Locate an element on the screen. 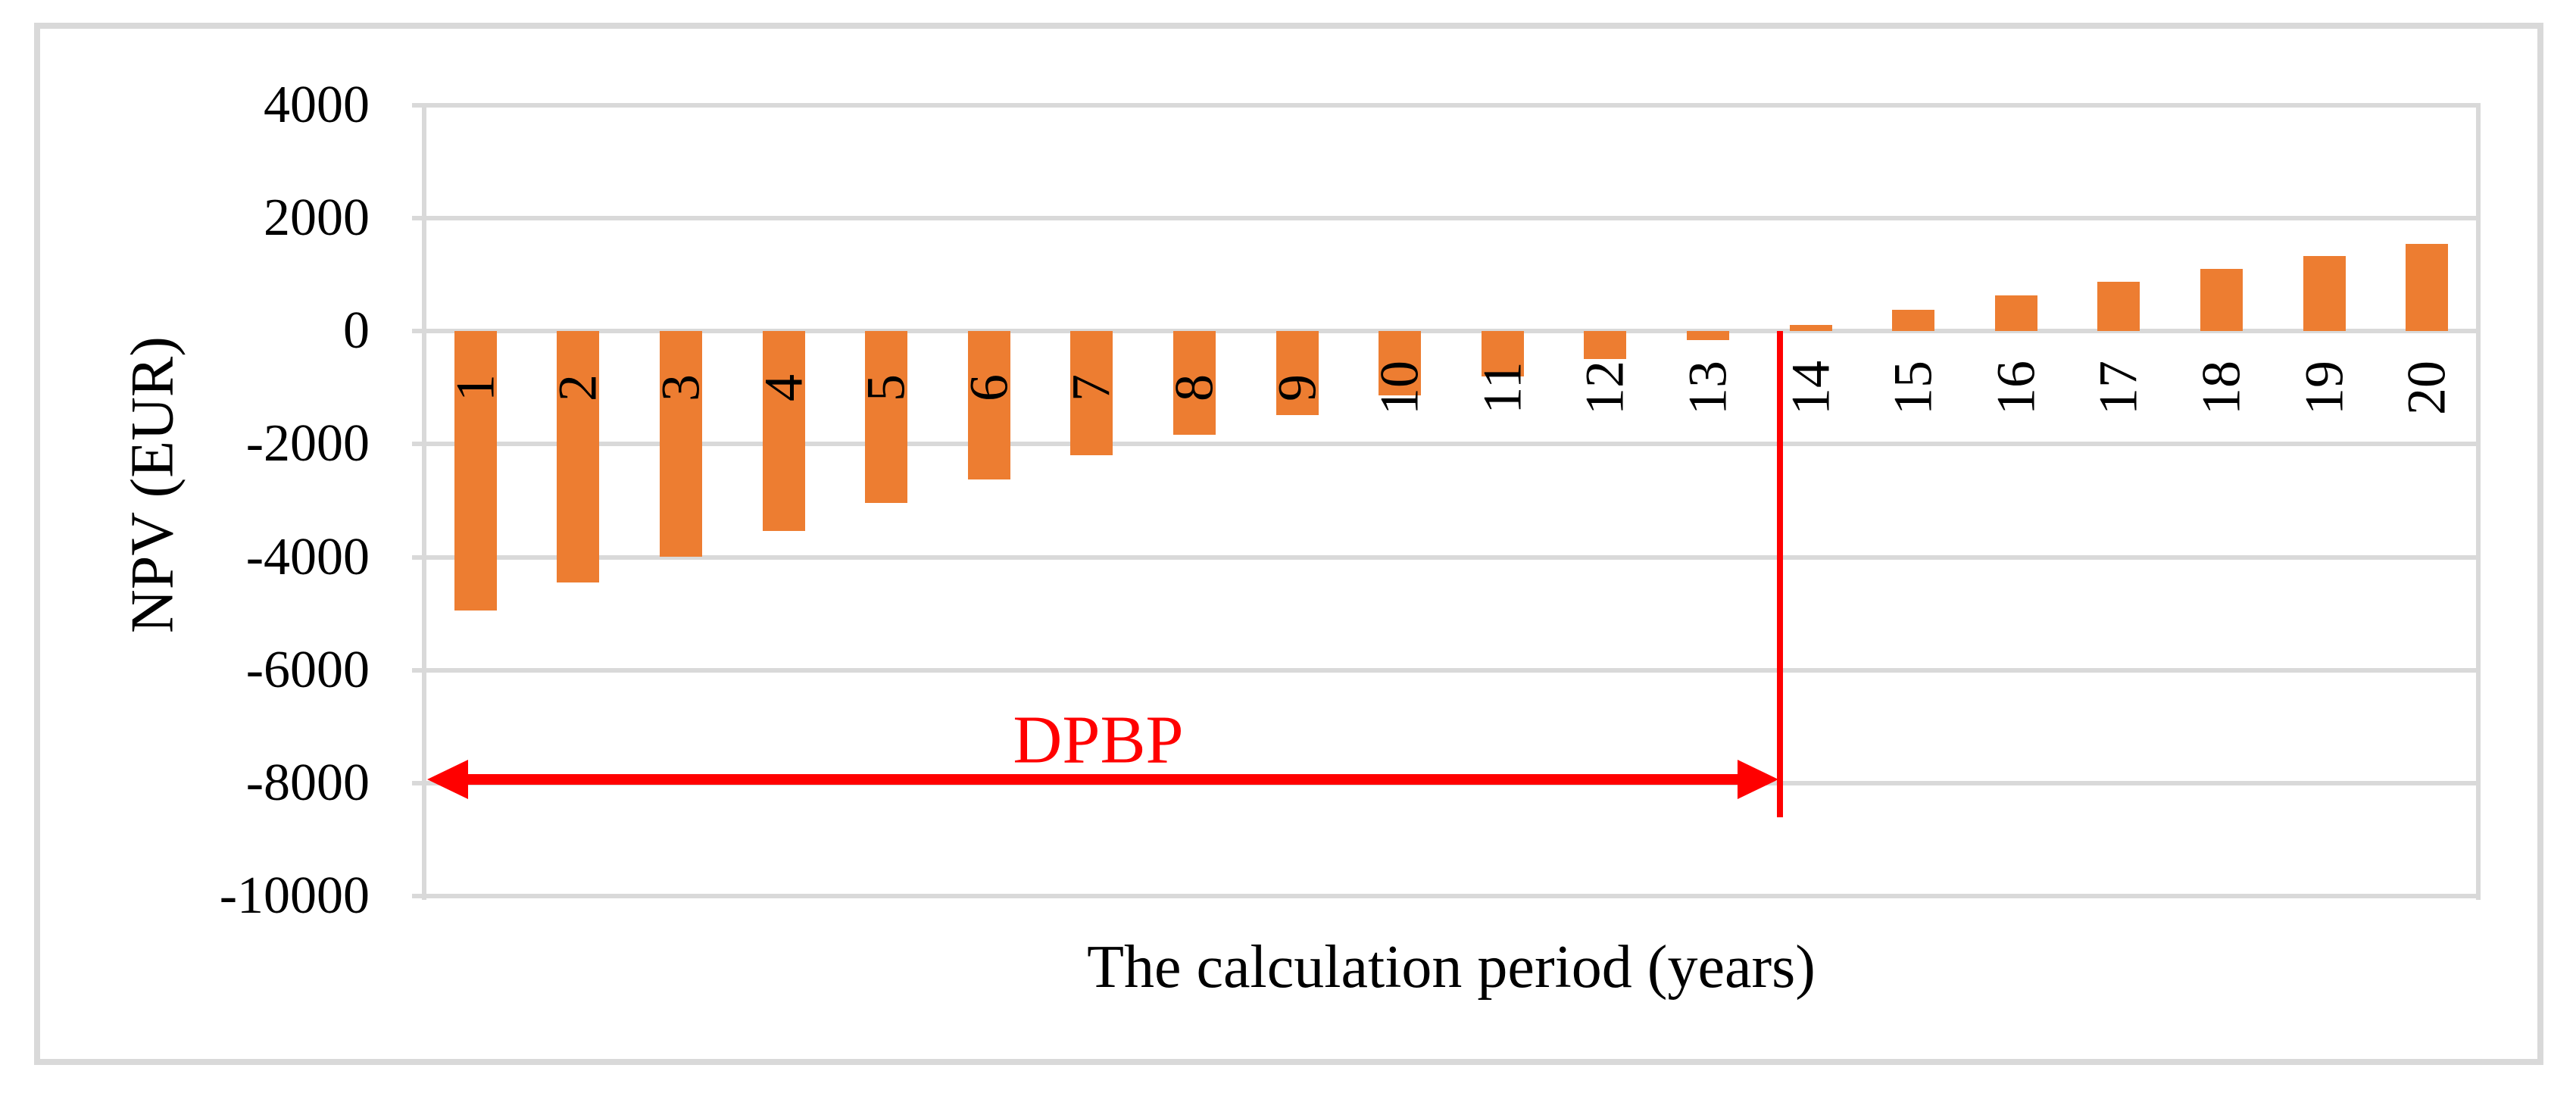  dpbp-arrowhead-right-icon is located at coordinates (1758, 779).